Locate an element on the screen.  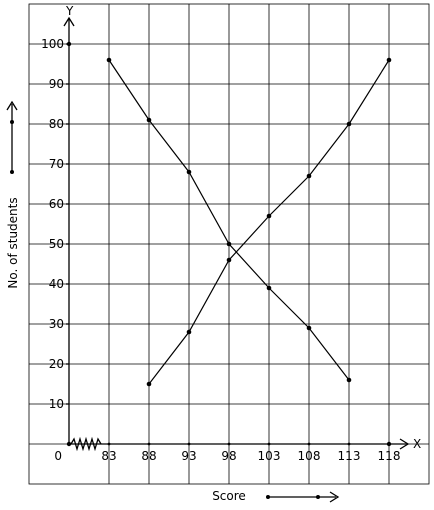
x-tick-label: 118 is located at coordinates (389, 456).